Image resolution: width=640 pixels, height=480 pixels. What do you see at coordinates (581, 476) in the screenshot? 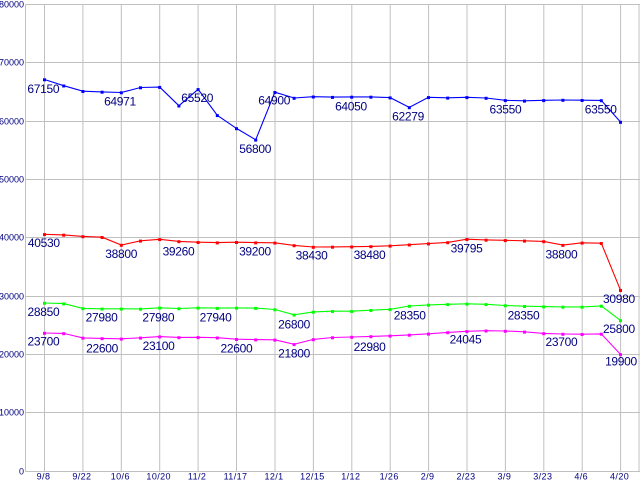
I see `svg-text: 4/6` at bounding box center [581, 476].